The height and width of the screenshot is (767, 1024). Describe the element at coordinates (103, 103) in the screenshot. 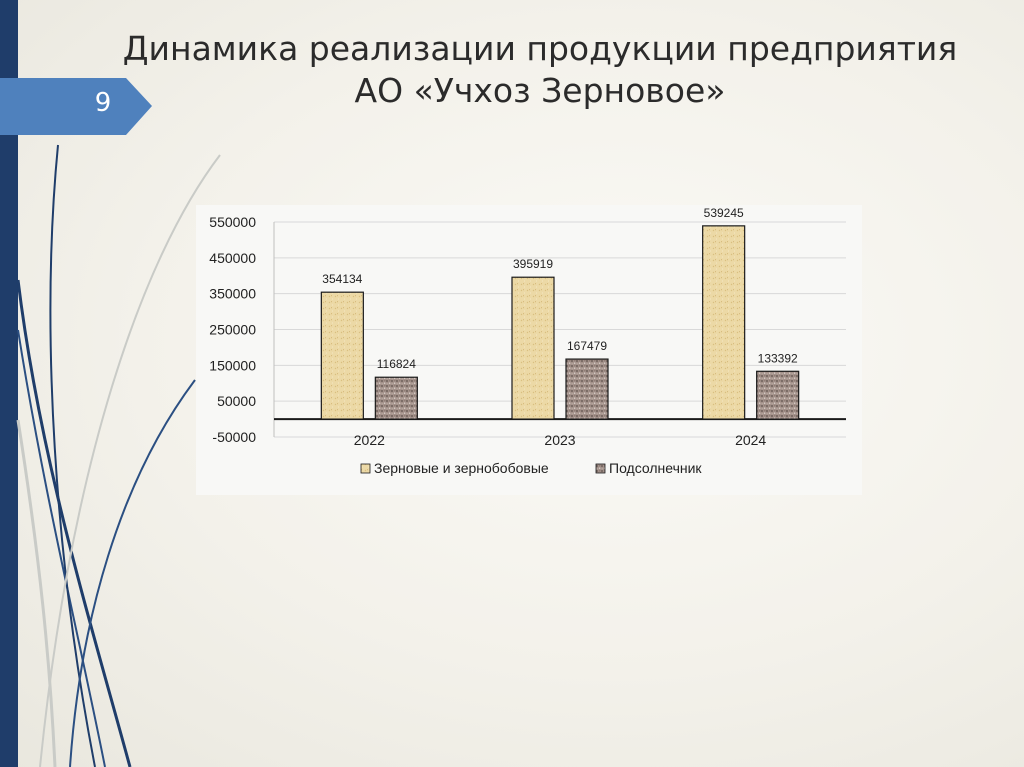

I see `slide-number: 9` at that location.